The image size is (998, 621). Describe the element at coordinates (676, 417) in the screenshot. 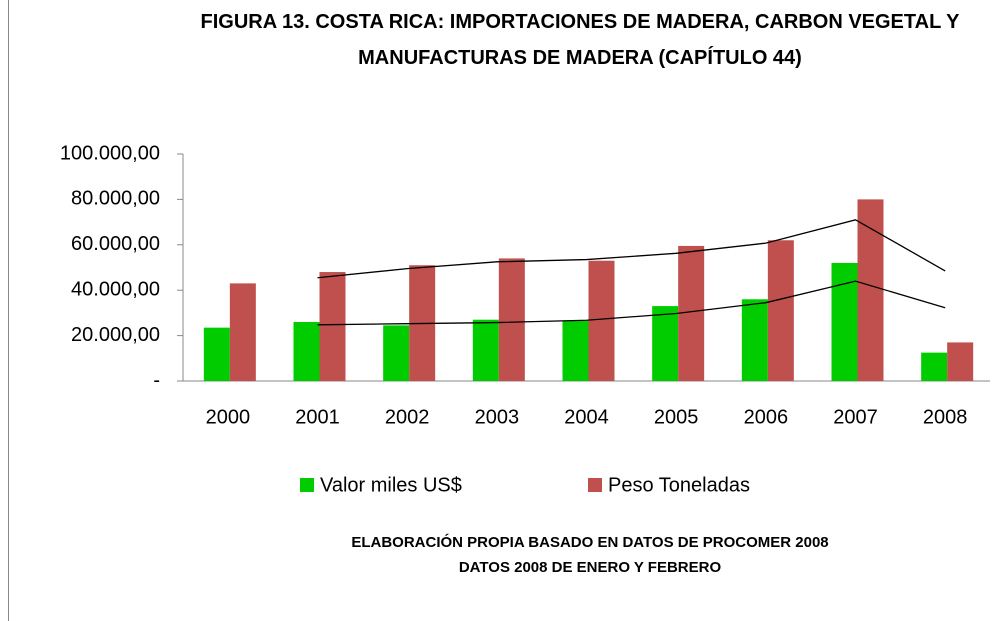

I see `x-tick-label: 2005` at that location.